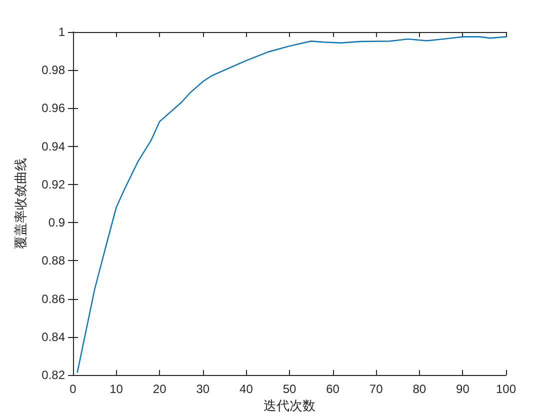  I want to click on y-tick-label: 0.82, so click(54, 375).